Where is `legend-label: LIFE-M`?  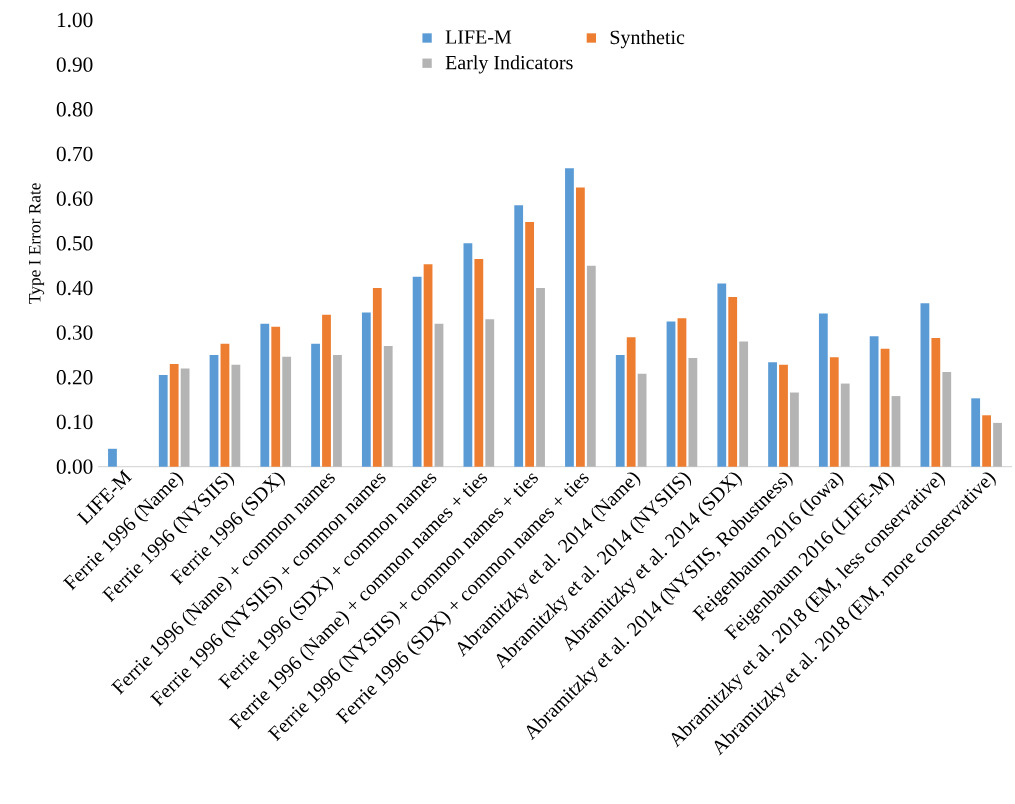 legend-label: LIFE-M is located at coordinates (478, 37).